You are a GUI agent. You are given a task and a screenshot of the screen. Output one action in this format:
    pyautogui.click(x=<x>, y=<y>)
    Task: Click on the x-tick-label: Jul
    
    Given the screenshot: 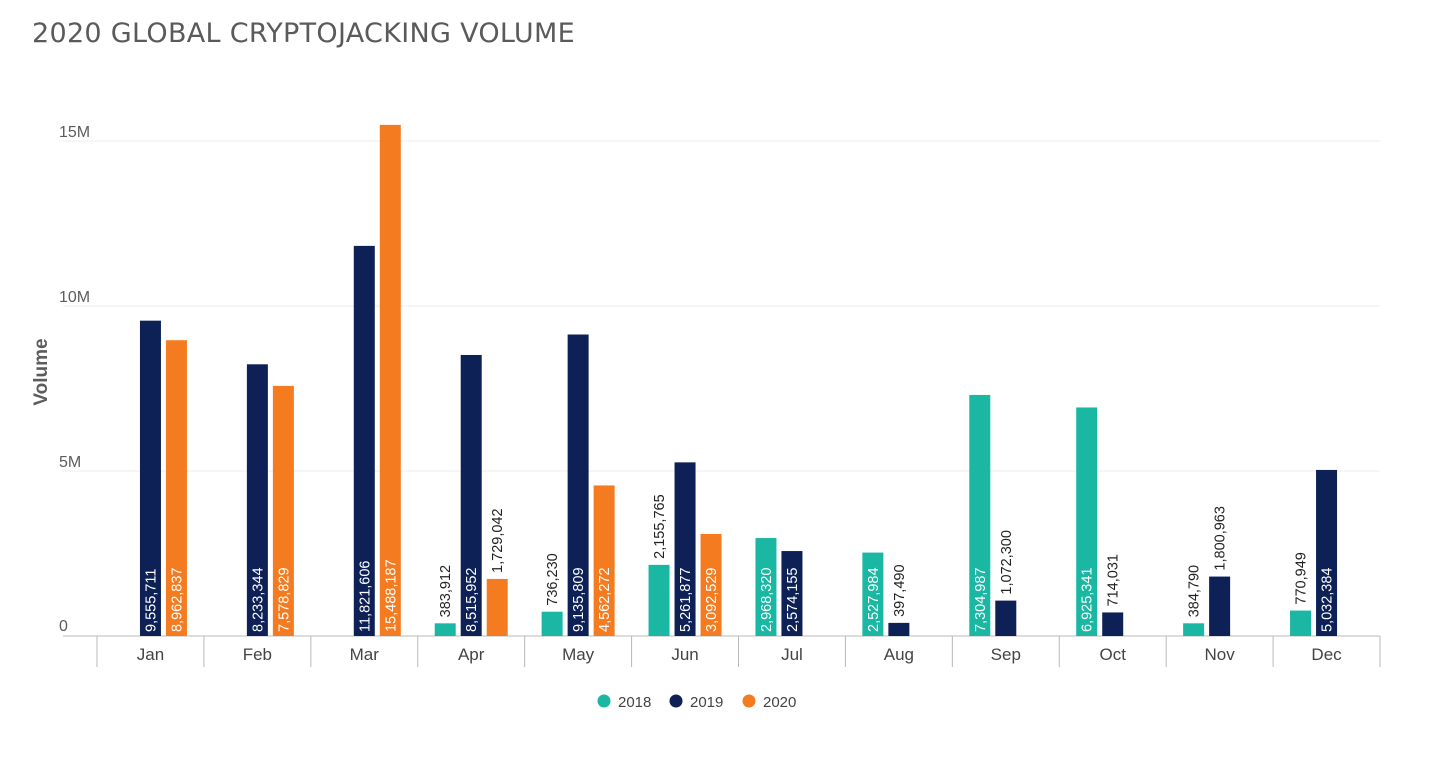 What is the action you would take?
    pyautogui.click(x=792, y=654)
    